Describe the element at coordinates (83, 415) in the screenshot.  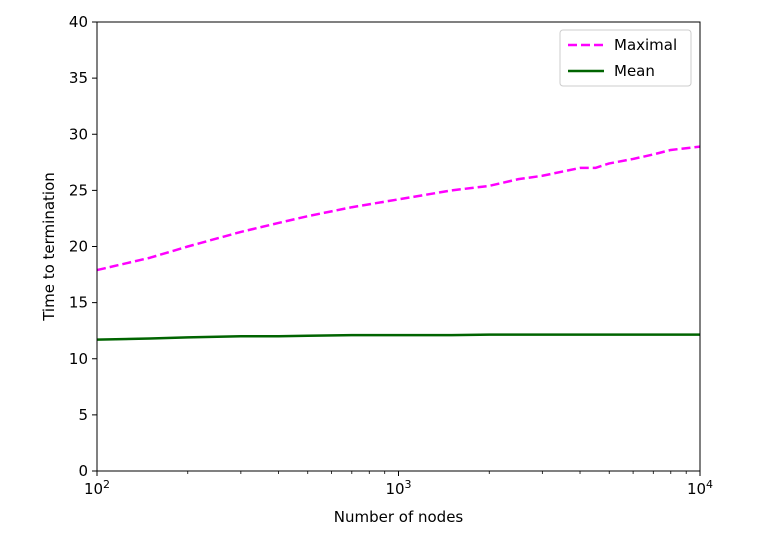
I see `y-tick-label: 5` at that location.